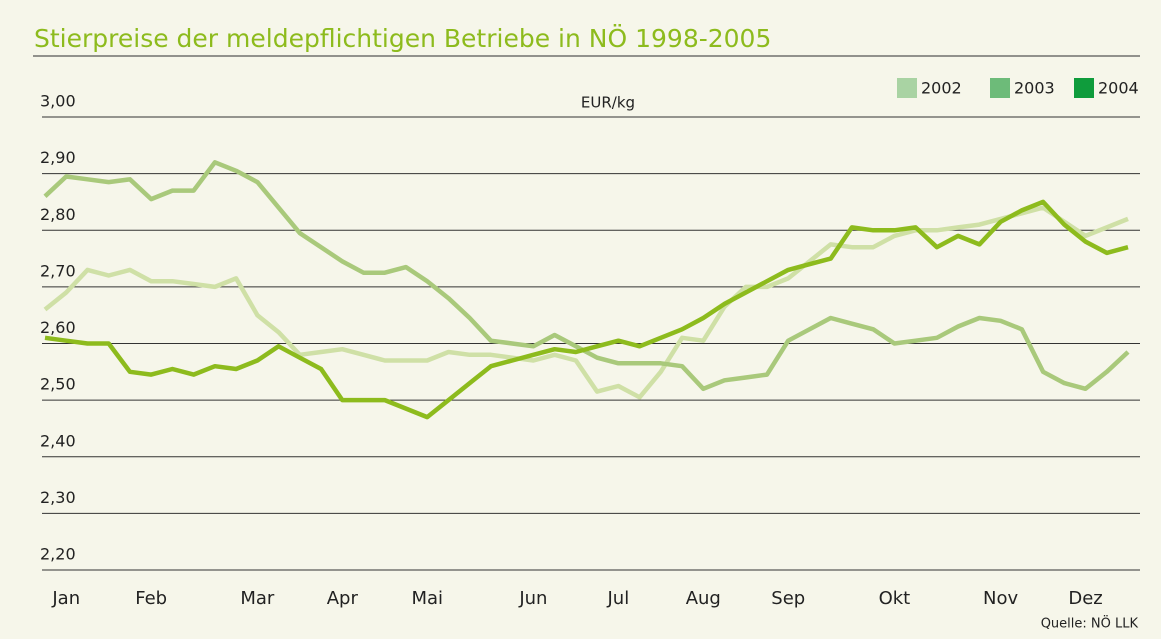 This screenshot has height=639, width=1161. I want to click on y-axis-unit: EUR/kg, so click(608, 103).